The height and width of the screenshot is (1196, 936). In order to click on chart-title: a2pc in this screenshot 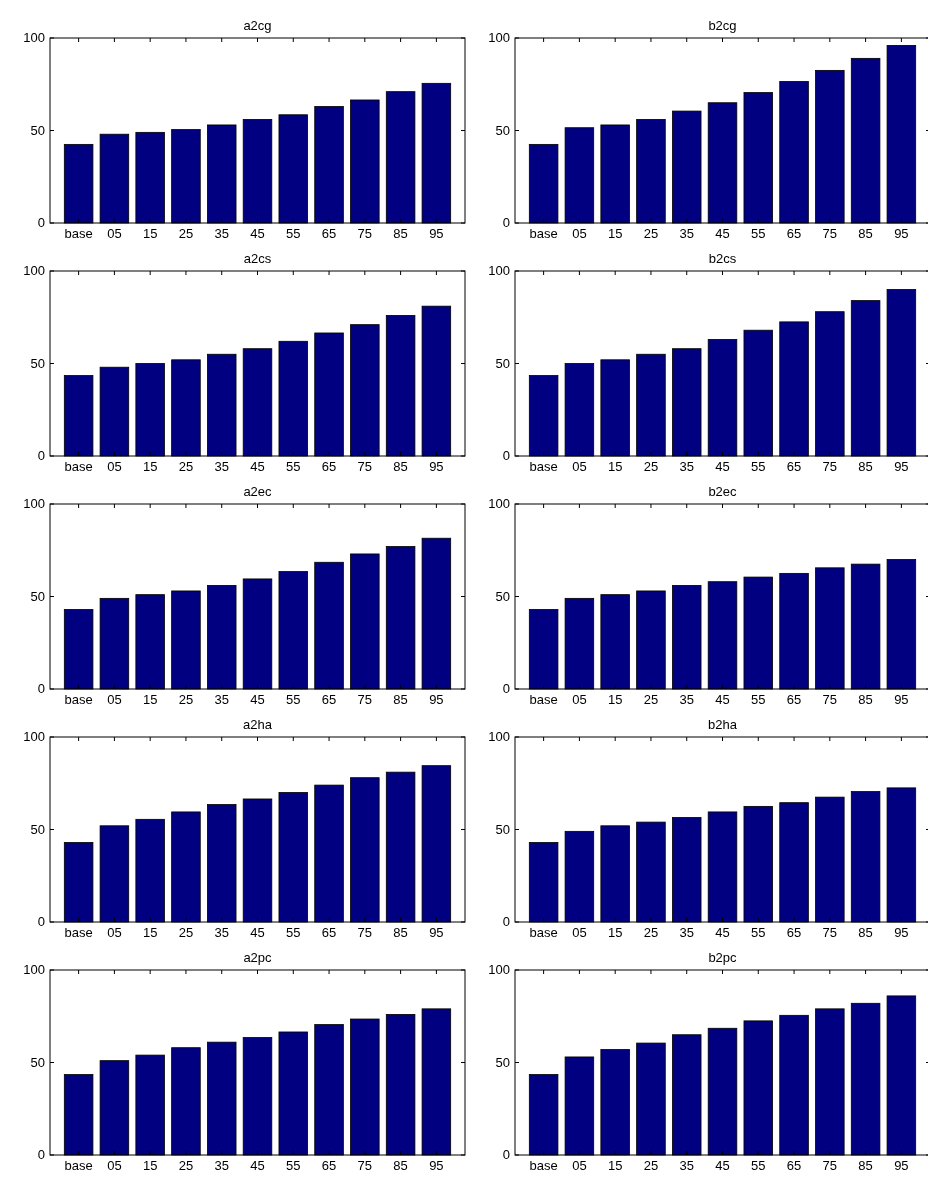, I will do `click(258, 957)`.